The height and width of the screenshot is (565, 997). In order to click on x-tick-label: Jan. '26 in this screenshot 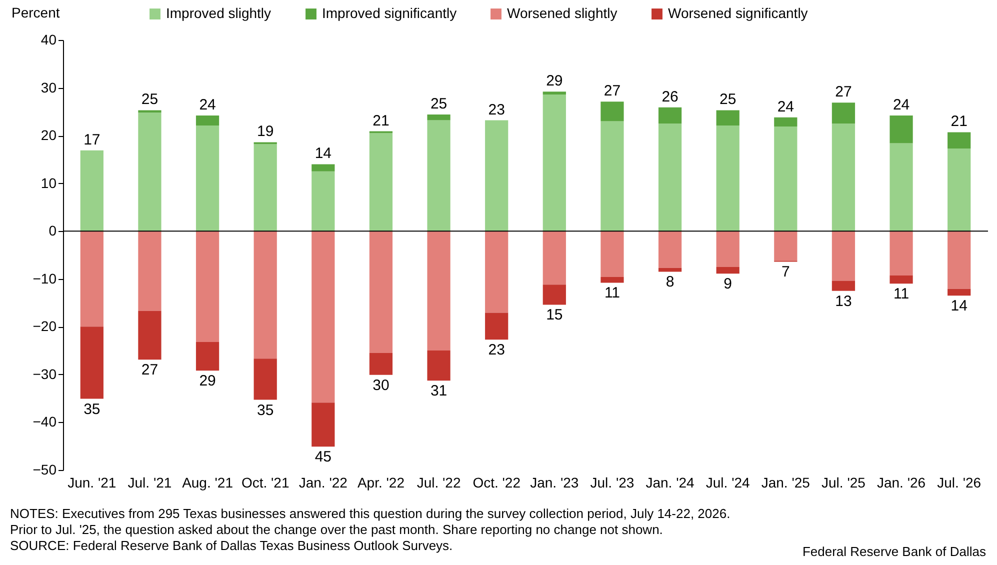, I will do `click(901, 482)`.